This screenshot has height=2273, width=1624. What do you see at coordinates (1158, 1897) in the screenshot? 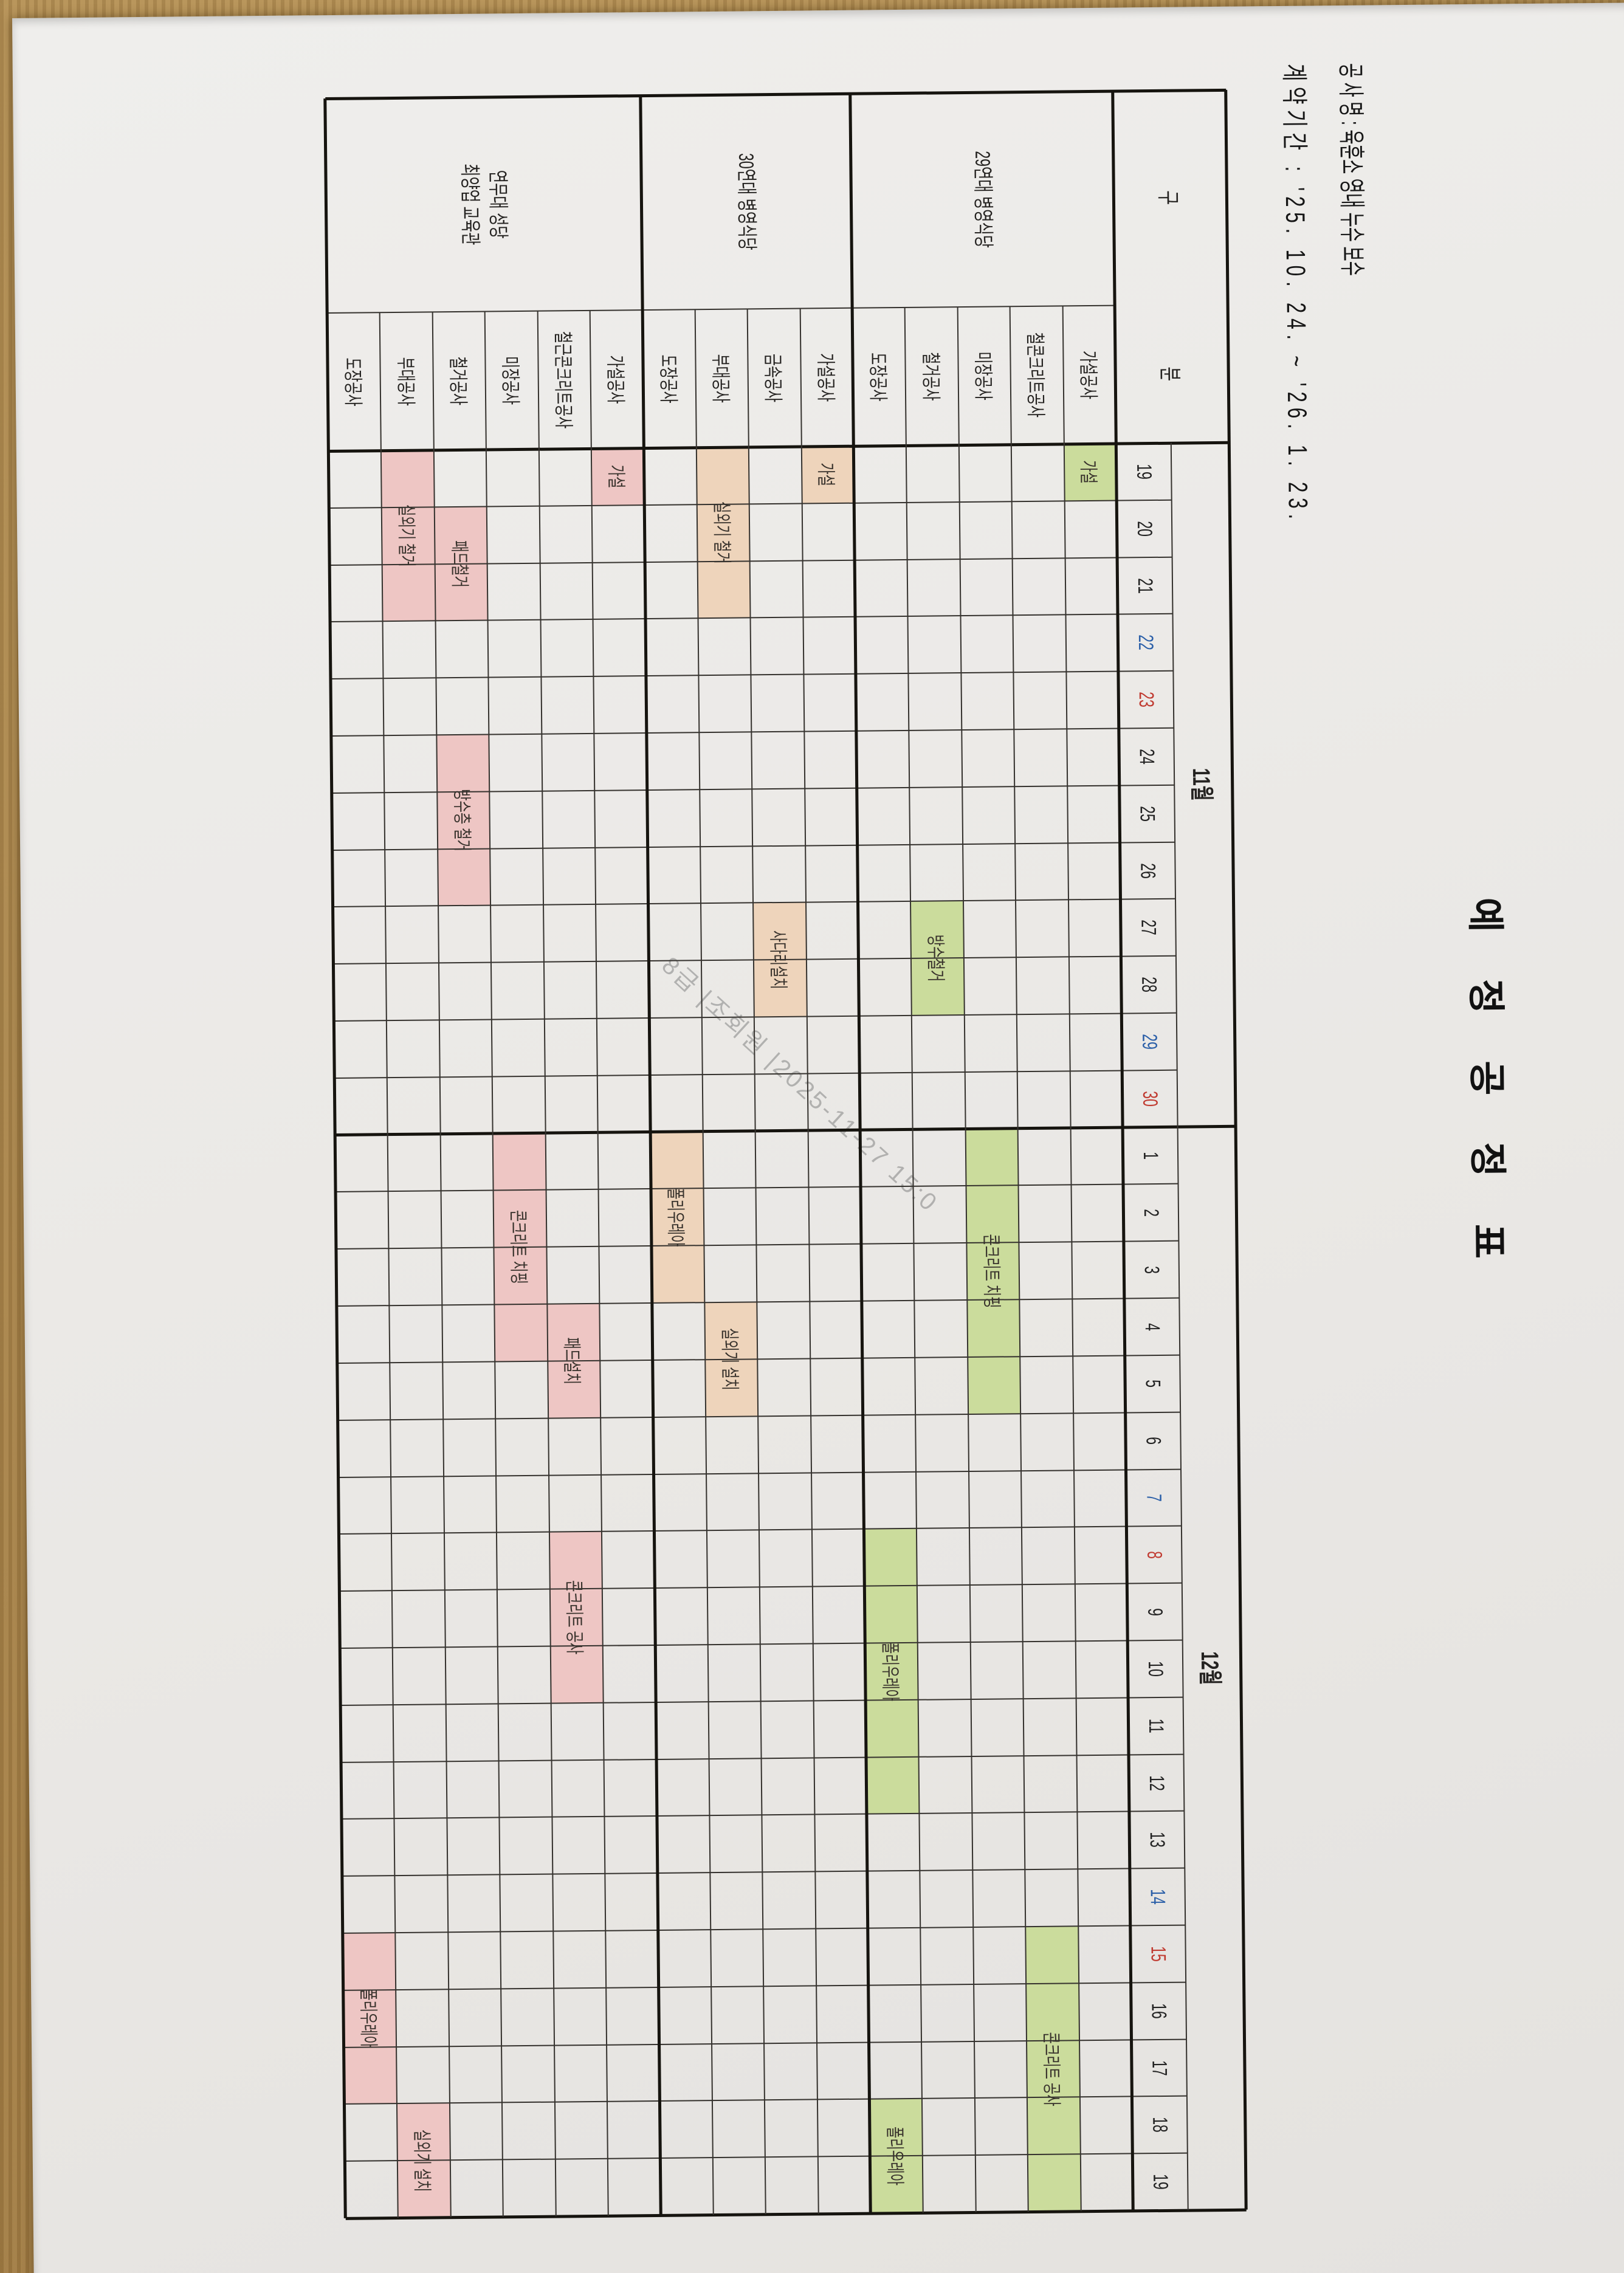
I see `date-header-cell: 14` at bounding box center [1158, 1897].